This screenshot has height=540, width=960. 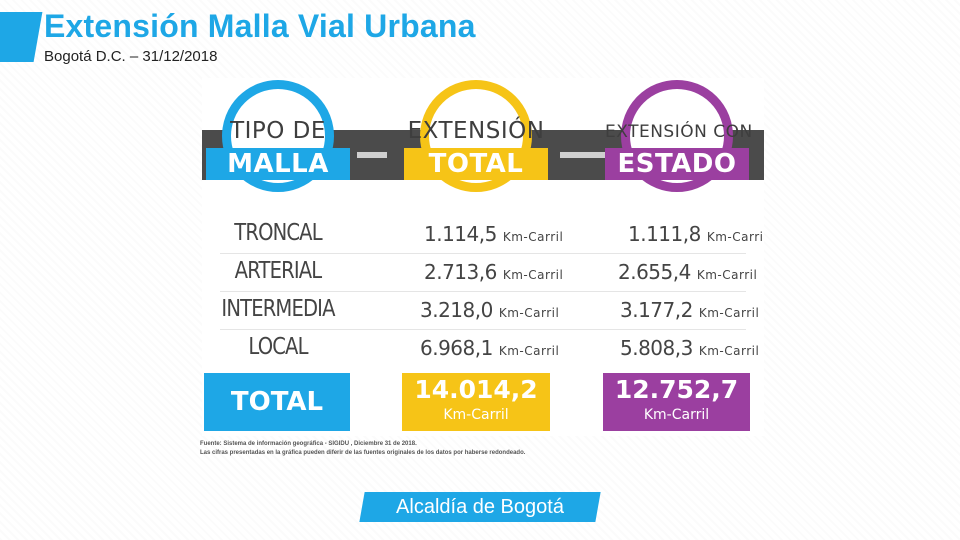 What do you see at coordinates (476, 415) in the screenshot?
I see `total-extension-unit: Km-Carril` at bounding box center [476, 415].